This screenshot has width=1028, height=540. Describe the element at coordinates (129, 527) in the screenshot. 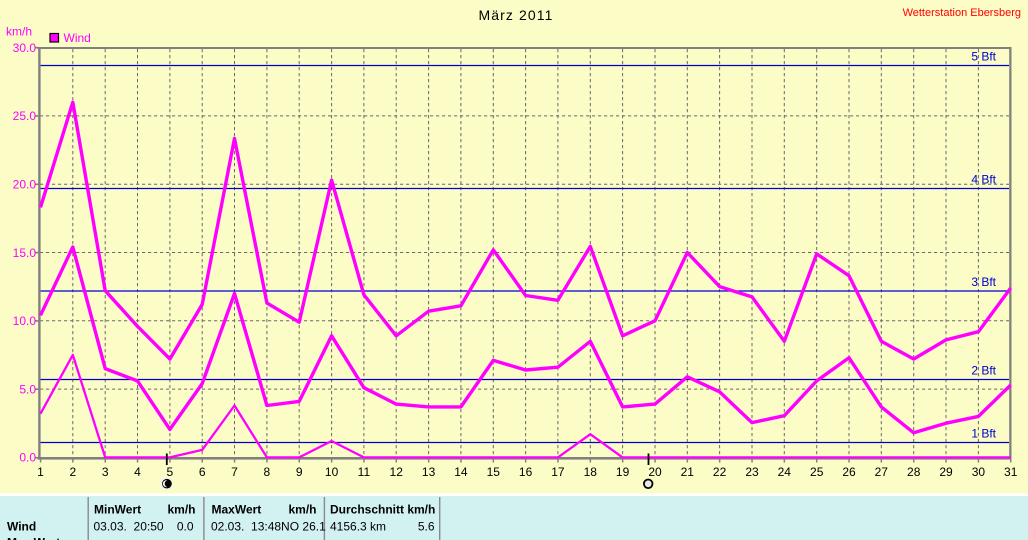

I see `svg-text: 03.03. 20:50` at that location.